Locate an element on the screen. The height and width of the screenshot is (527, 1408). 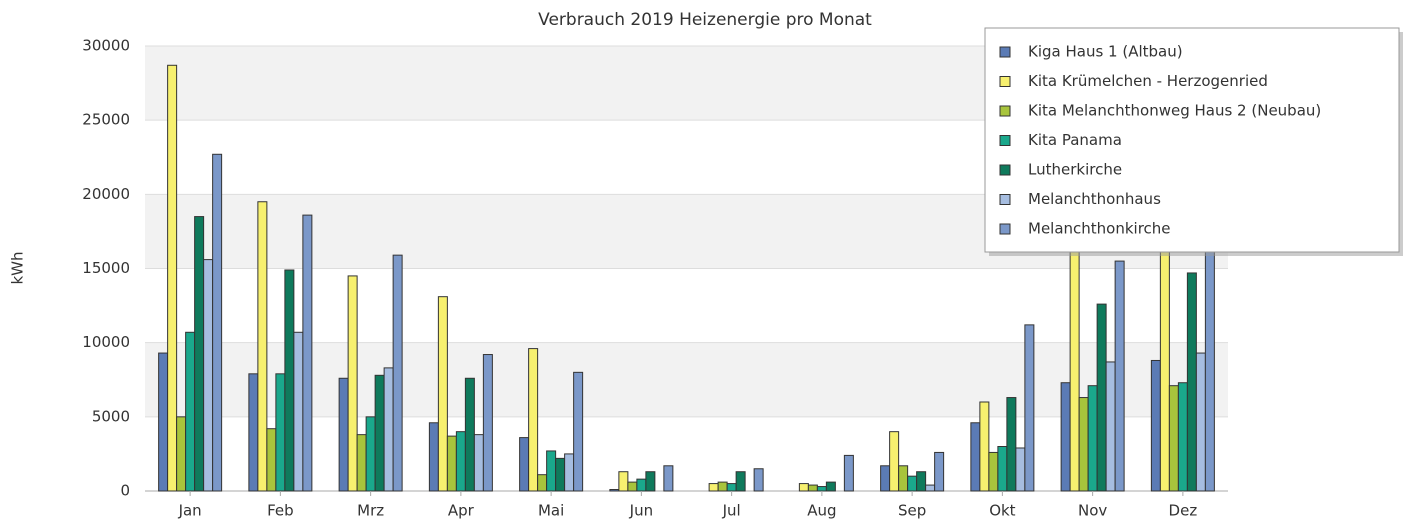
y-tick-label: 10000 is located at coordinates (106, 342).